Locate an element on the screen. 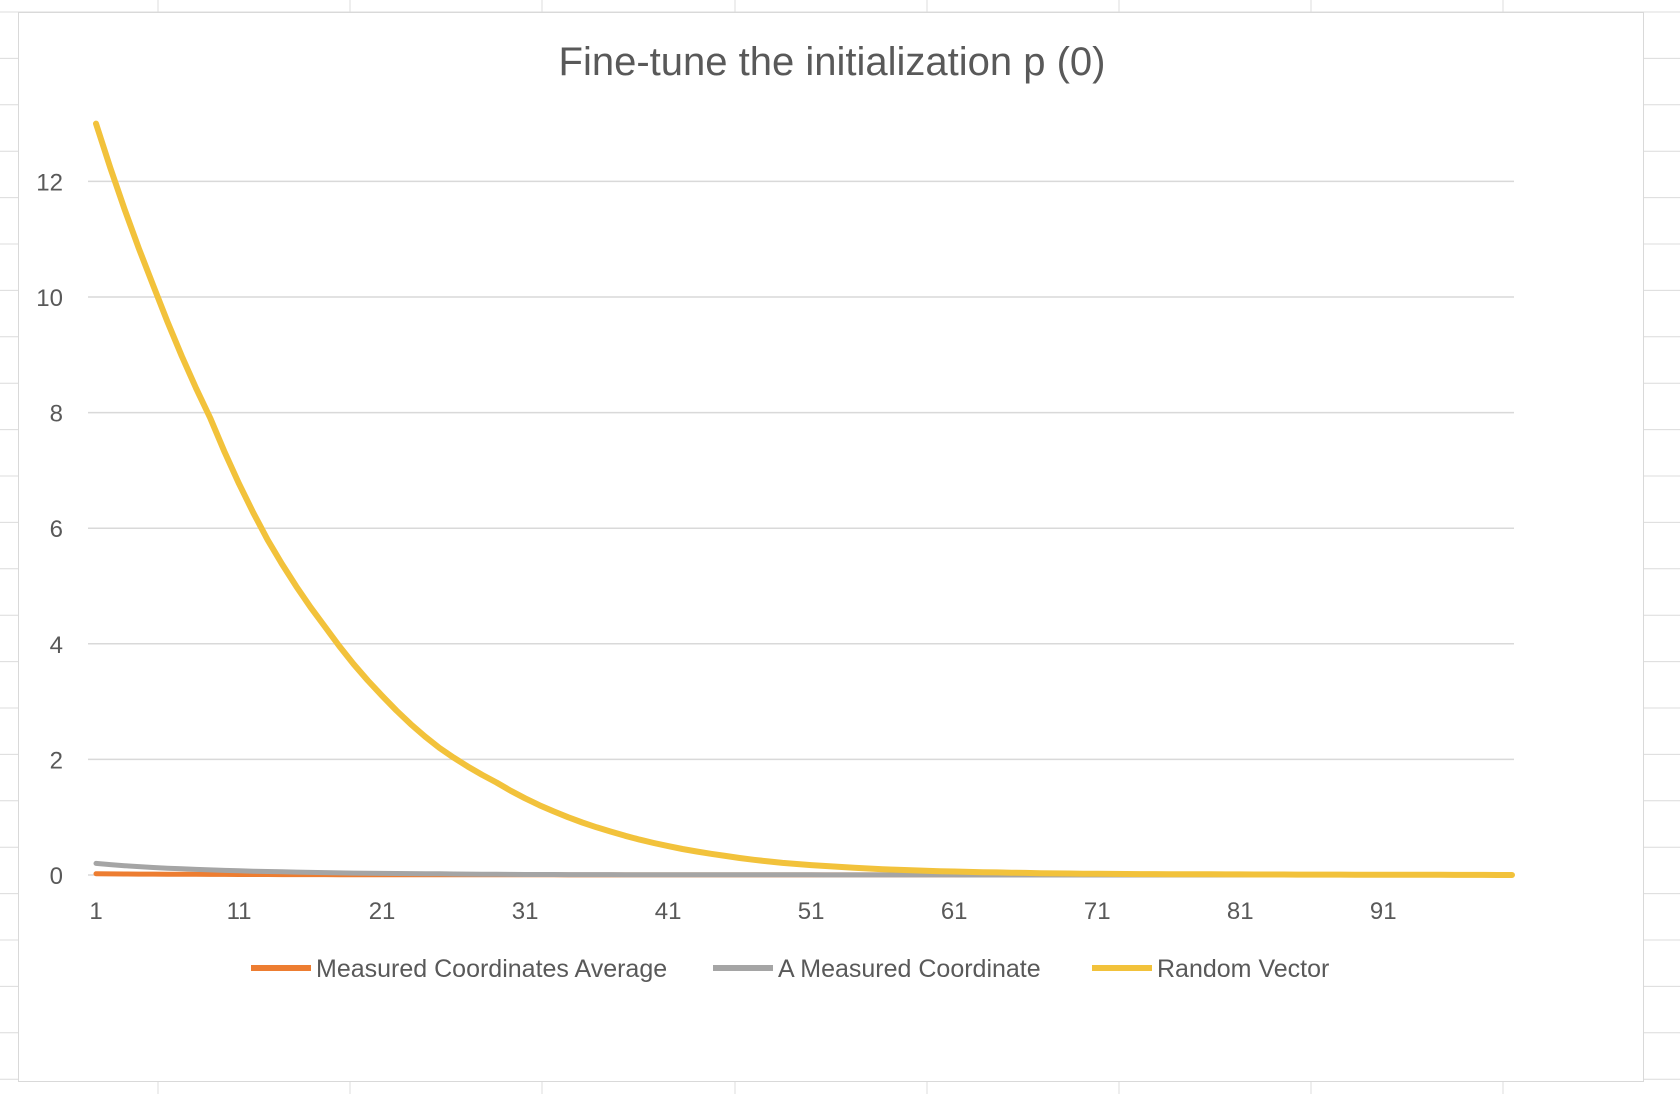  x-tick-label: 51 is located at coordinates (811, 911).